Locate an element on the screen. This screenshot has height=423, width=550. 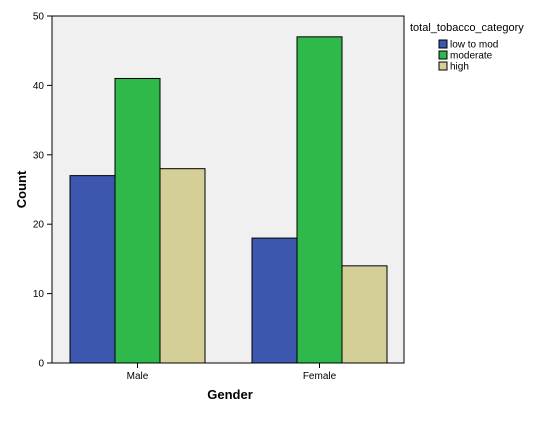
legend-label: moderate is located at coordinates (471, 56).